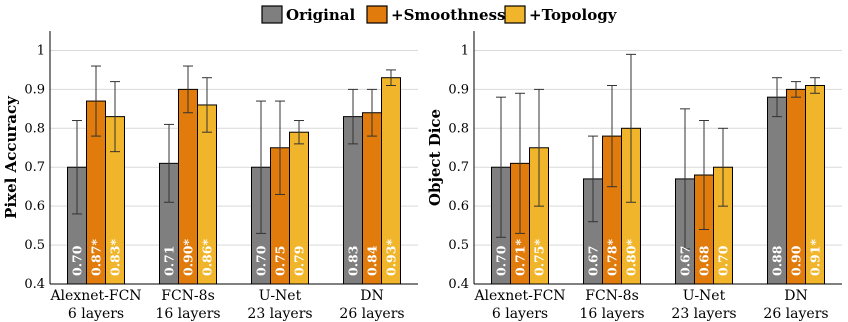 This screenshot has height=322, width=848. Describe the element at coordinates (353, 261) in the screenshot. I see `data-label: 0.83` at that location.